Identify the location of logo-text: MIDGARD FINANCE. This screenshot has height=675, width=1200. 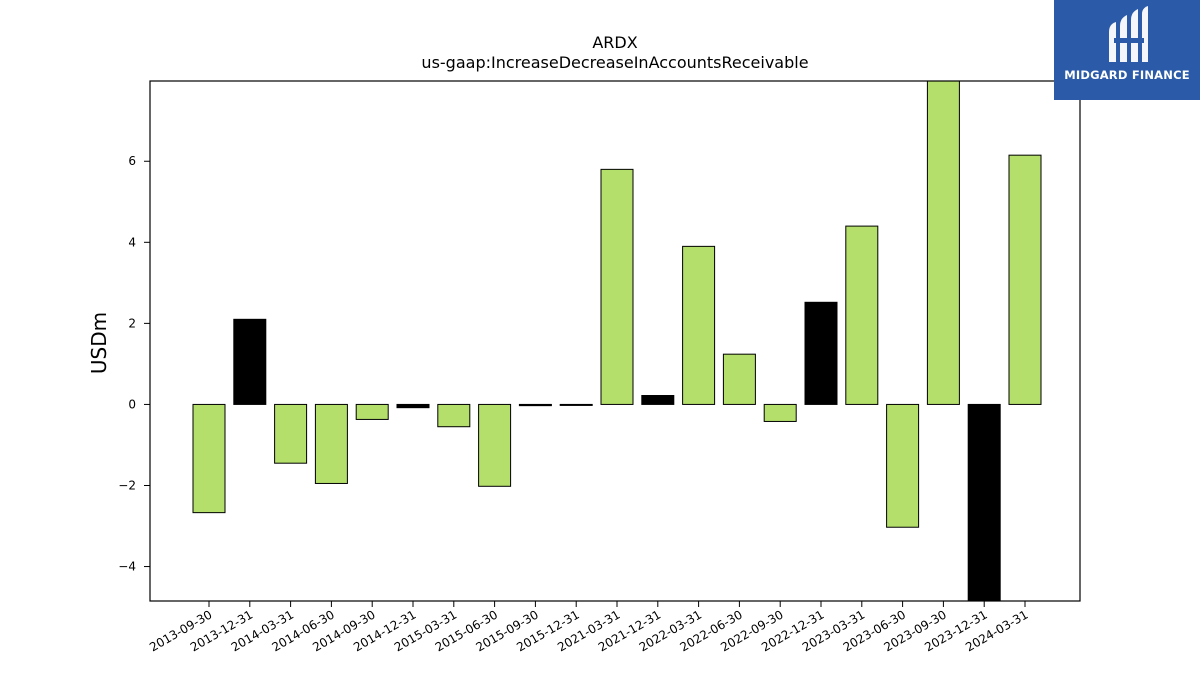
(1127, 75).